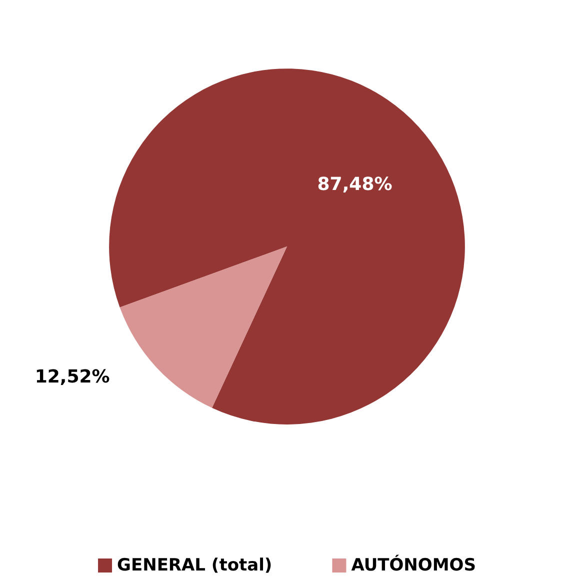 The image size is (574, 587). Describe the element at coordinates (72, 377) in the screenshot. I see `data-label: 12,52%` at that location.